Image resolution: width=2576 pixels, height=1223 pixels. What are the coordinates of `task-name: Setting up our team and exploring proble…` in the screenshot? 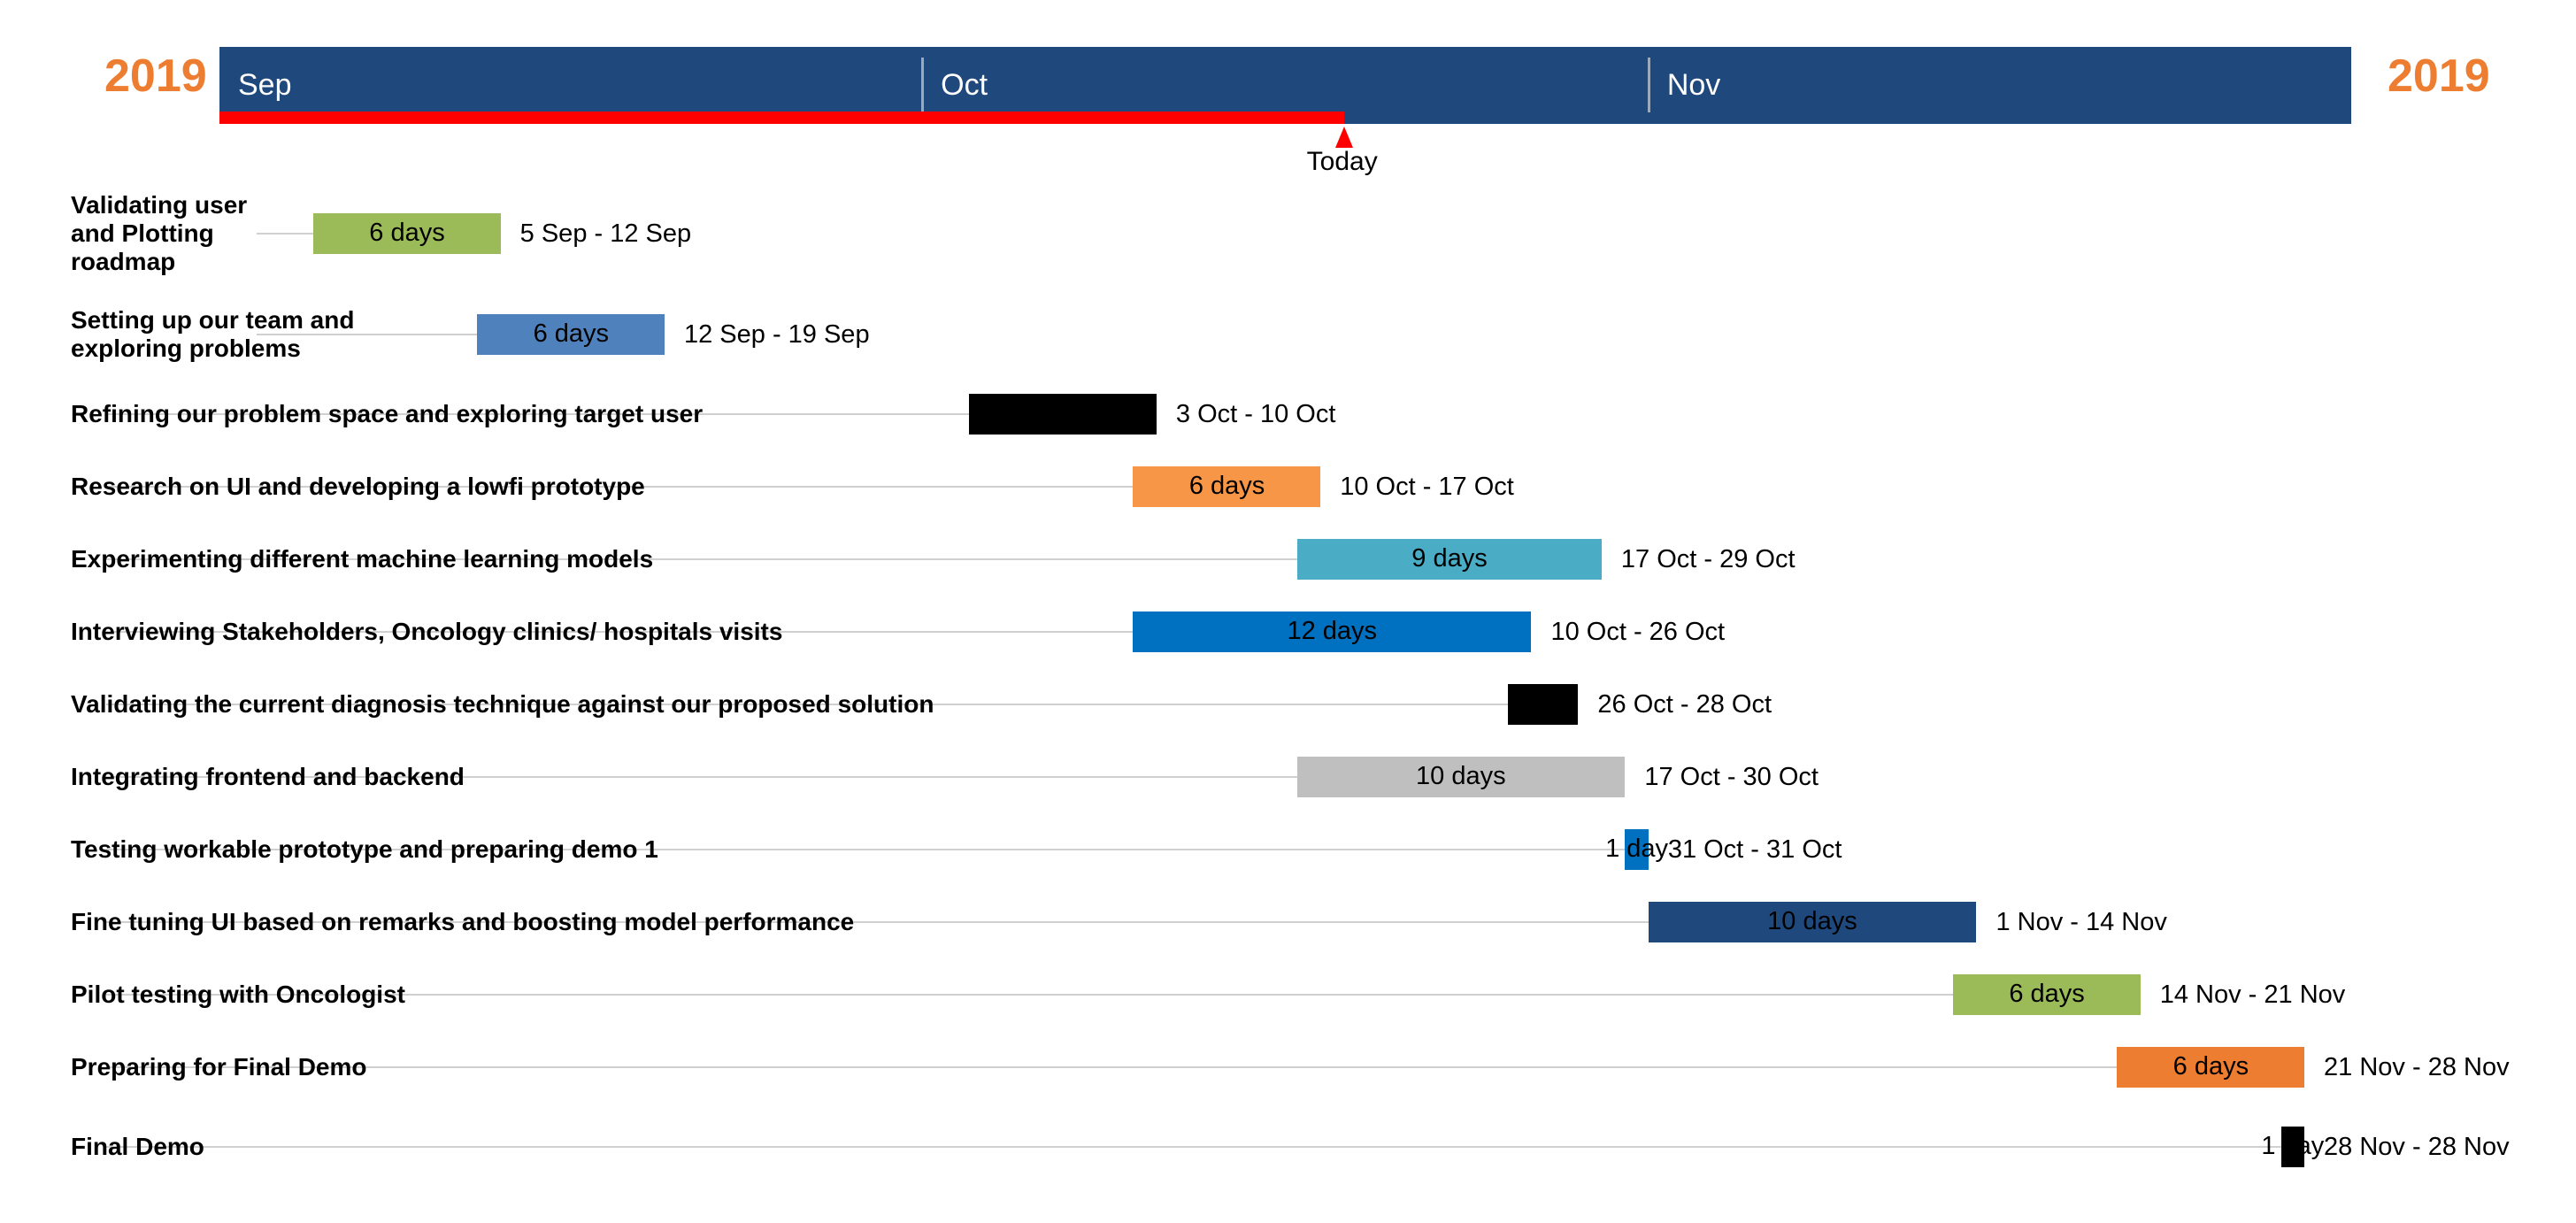 It's located at (213, 334).